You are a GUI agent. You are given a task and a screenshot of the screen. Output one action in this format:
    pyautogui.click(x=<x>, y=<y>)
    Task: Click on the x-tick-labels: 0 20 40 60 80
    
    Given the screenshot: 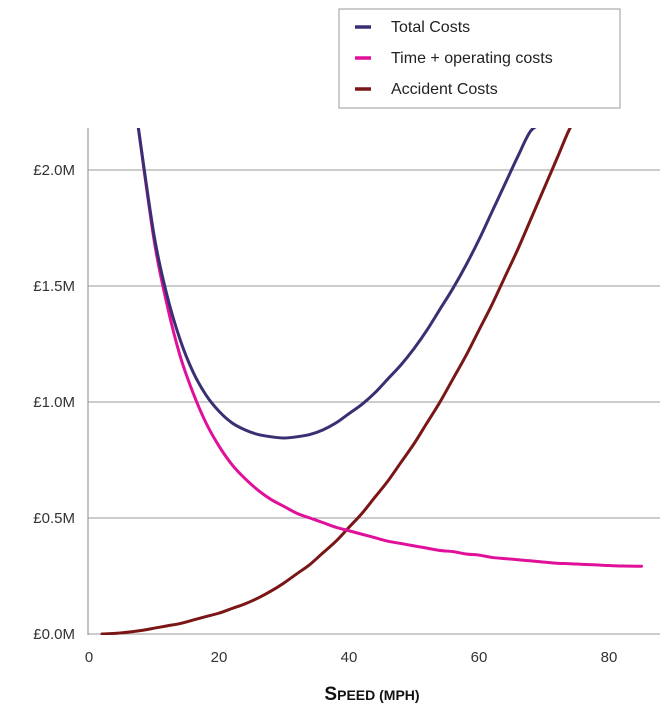 What is the action you would take?
    pyautogui.click(x=351, y=657)
    